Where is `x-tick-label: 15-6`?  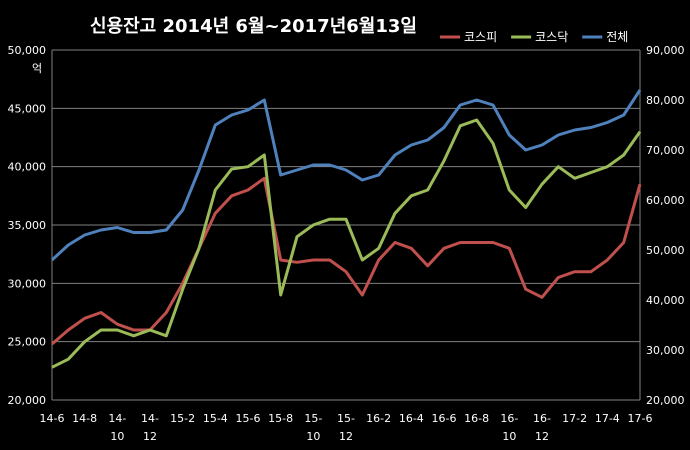
x-tick-label: 15-6 is located at coordinates (248, 418).